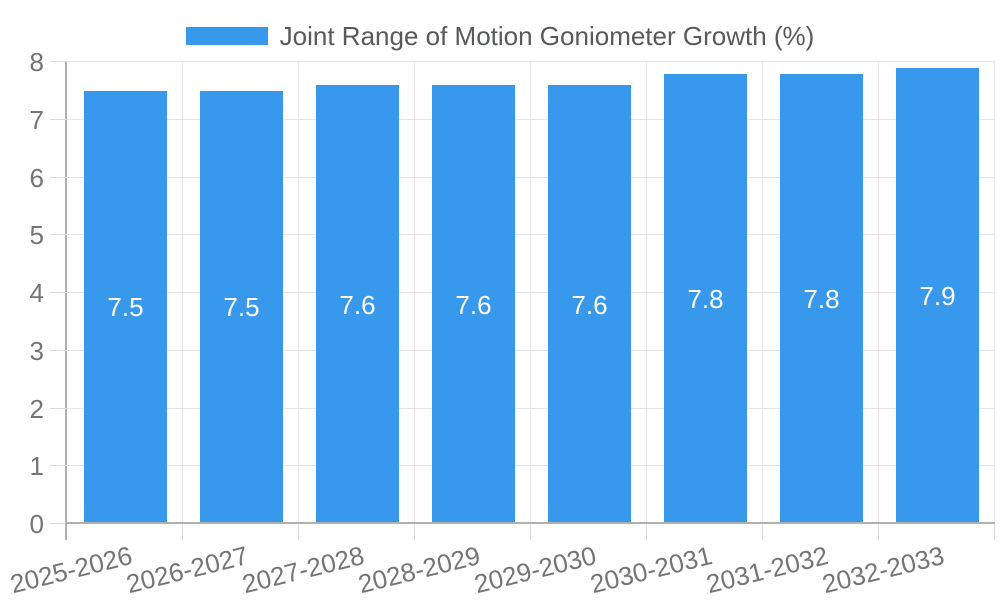 This screenshot has width=1000, height=600. What do you see at coordinates (36, 178) in the screenshot?
I see `y-axis-tick-label: 6` at bounding box center [36, 178].